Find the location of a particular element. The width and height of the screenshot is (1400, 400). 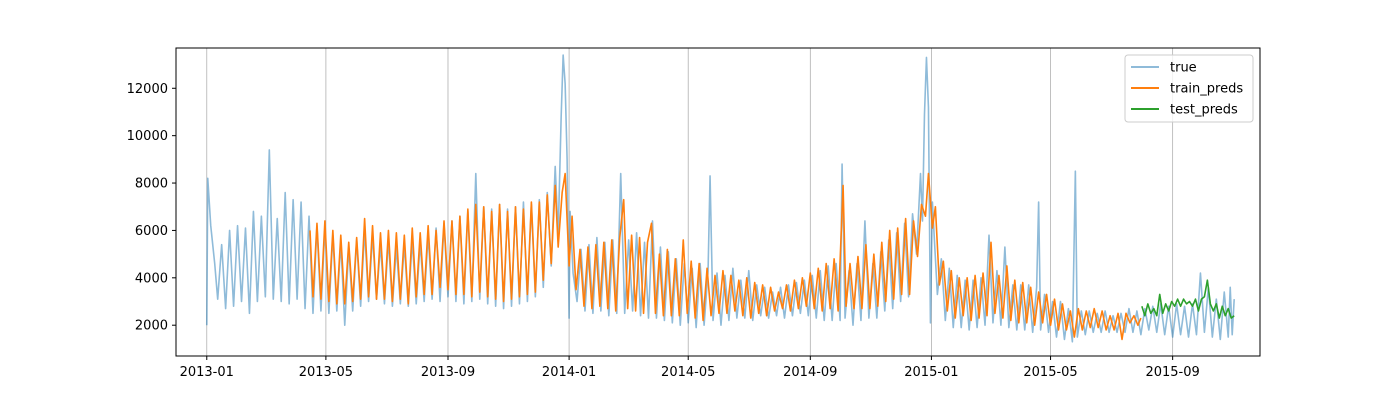

series-line-test-preds is located at coordinates (1188, 299).